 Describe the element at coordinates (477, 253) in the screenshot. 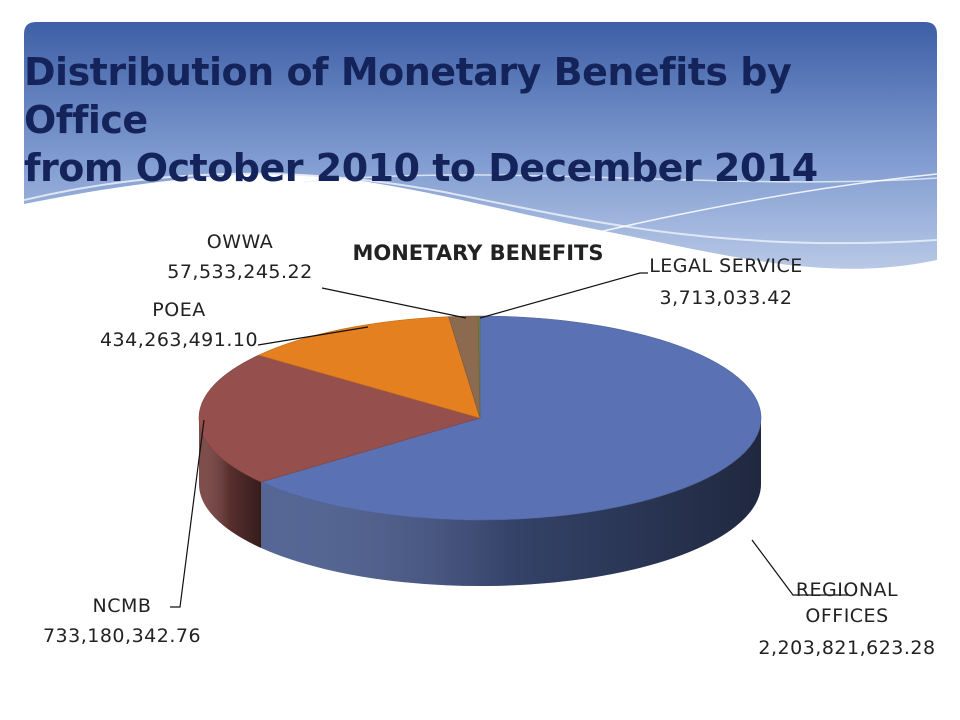

I see `chart-title: MONETARY BENEFITS` at that location.